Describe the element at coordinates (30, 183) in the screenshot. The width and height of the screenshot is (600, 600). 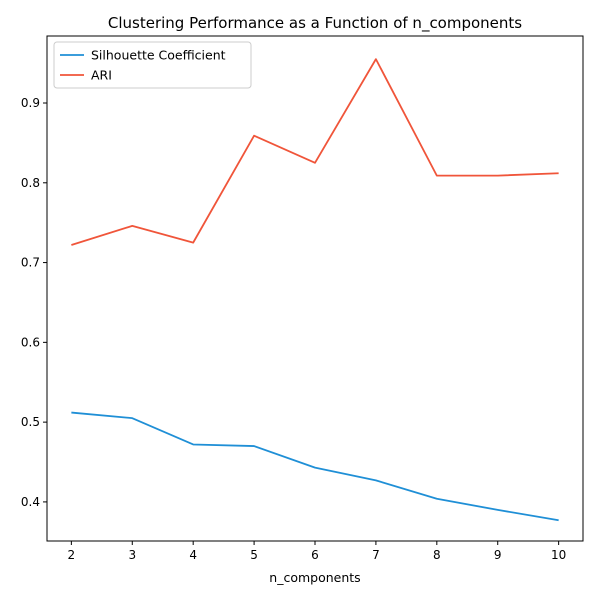
I see `y-tick-label: 0.8` at that location.